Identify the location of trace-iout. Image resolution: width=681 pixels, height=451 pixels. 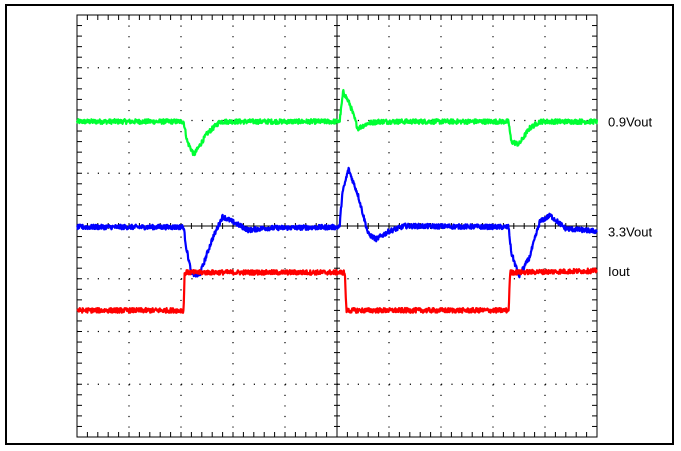
(337, 290).